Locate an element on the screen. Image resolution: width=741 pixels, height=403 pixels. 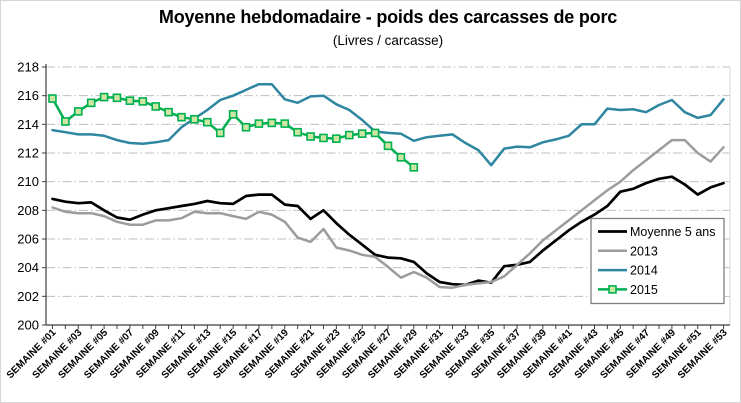
legend-label: 2014 is located at coordinates (644, 271).